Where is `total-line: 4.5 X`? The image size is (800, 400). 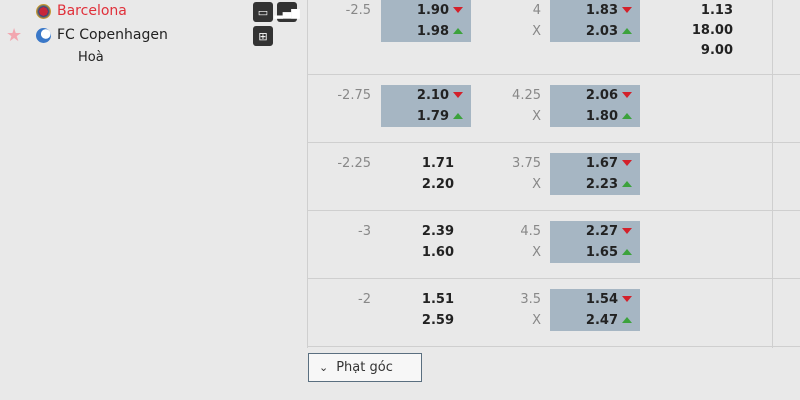 total-line: 4.5 X is located at coordinates (514, 242).